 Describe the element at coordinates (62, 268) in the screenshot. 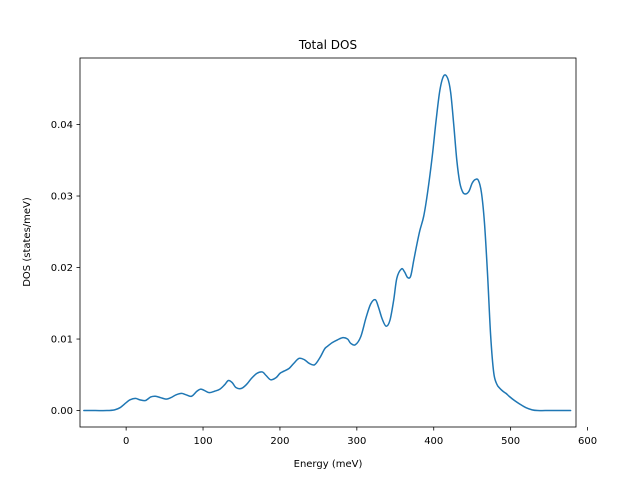

I see `y-tick-label: 0.02` at that location.